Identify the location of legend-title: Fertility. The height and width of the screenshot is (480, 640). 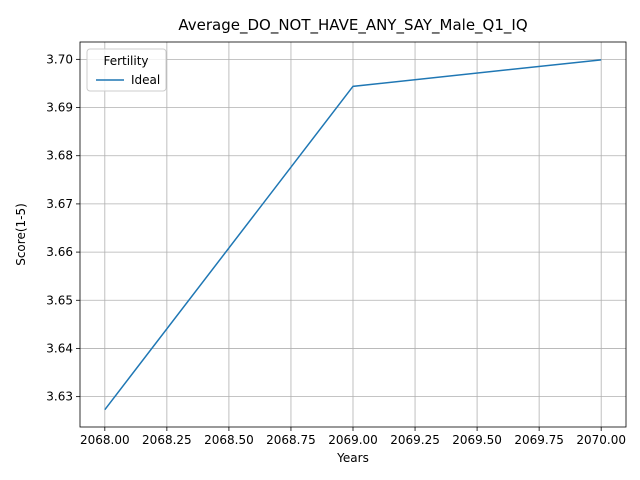
(125, 61).